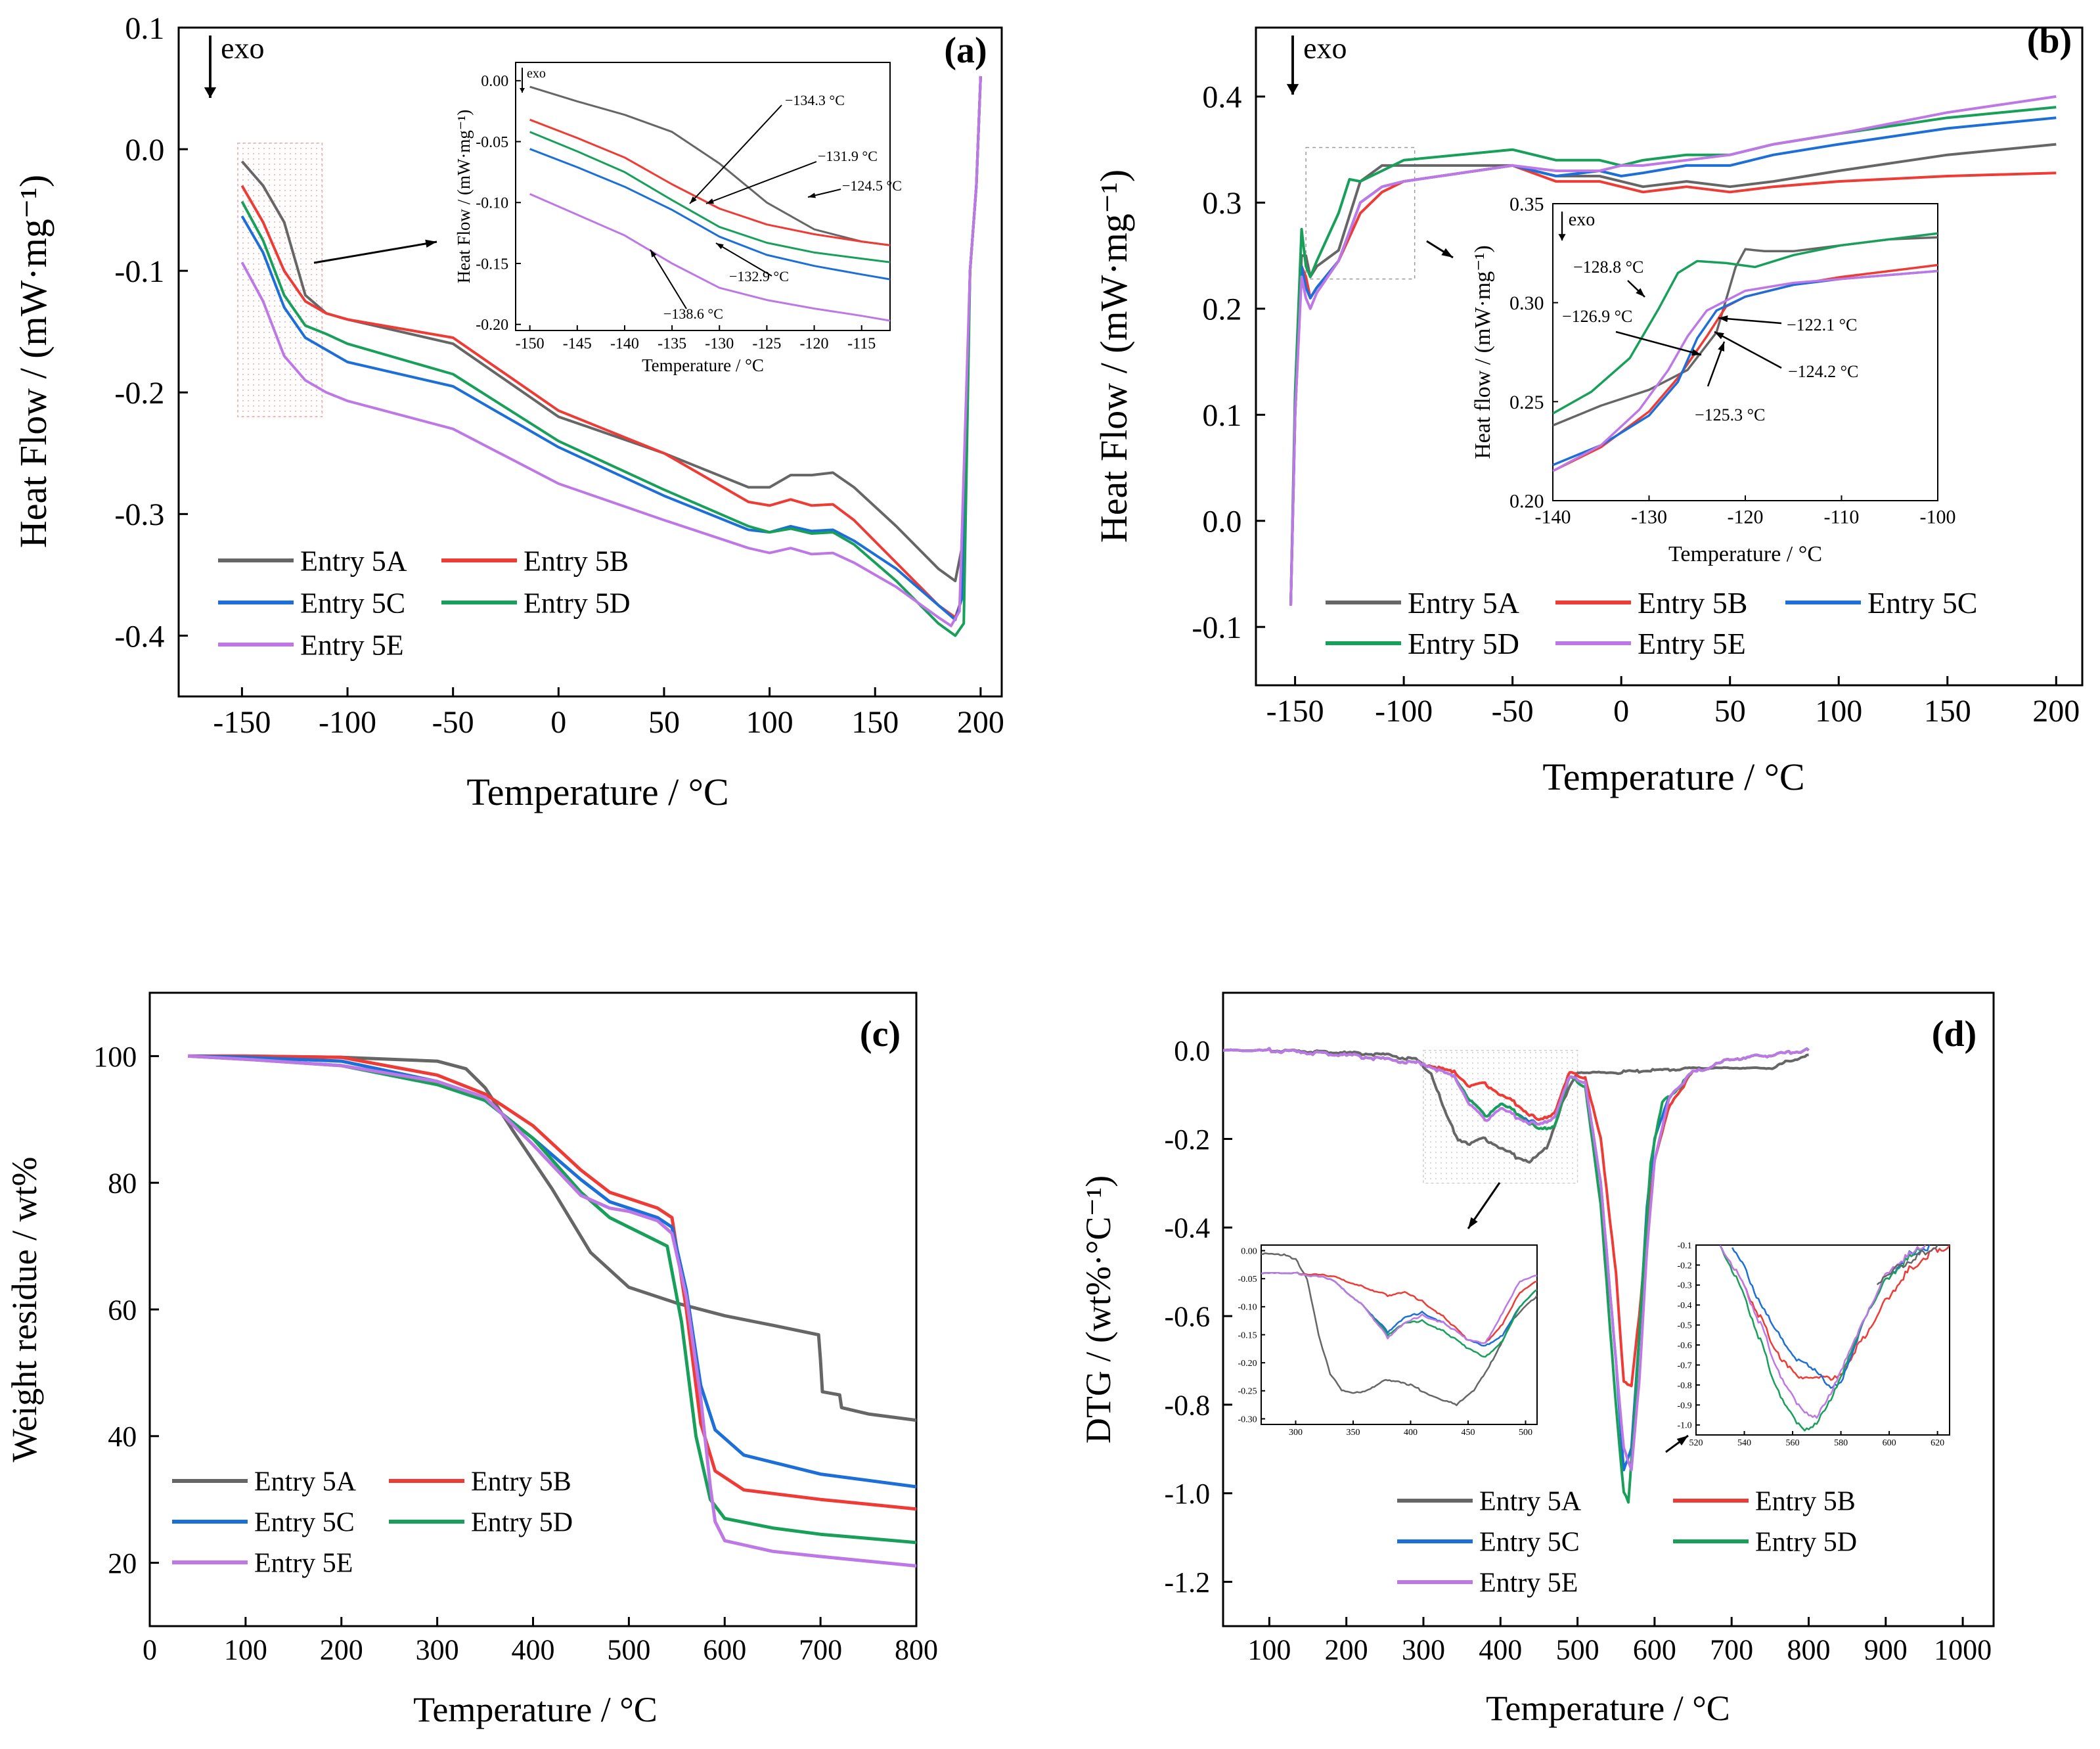  I want to click on c-series-entry-5e, so click(552, 1311).